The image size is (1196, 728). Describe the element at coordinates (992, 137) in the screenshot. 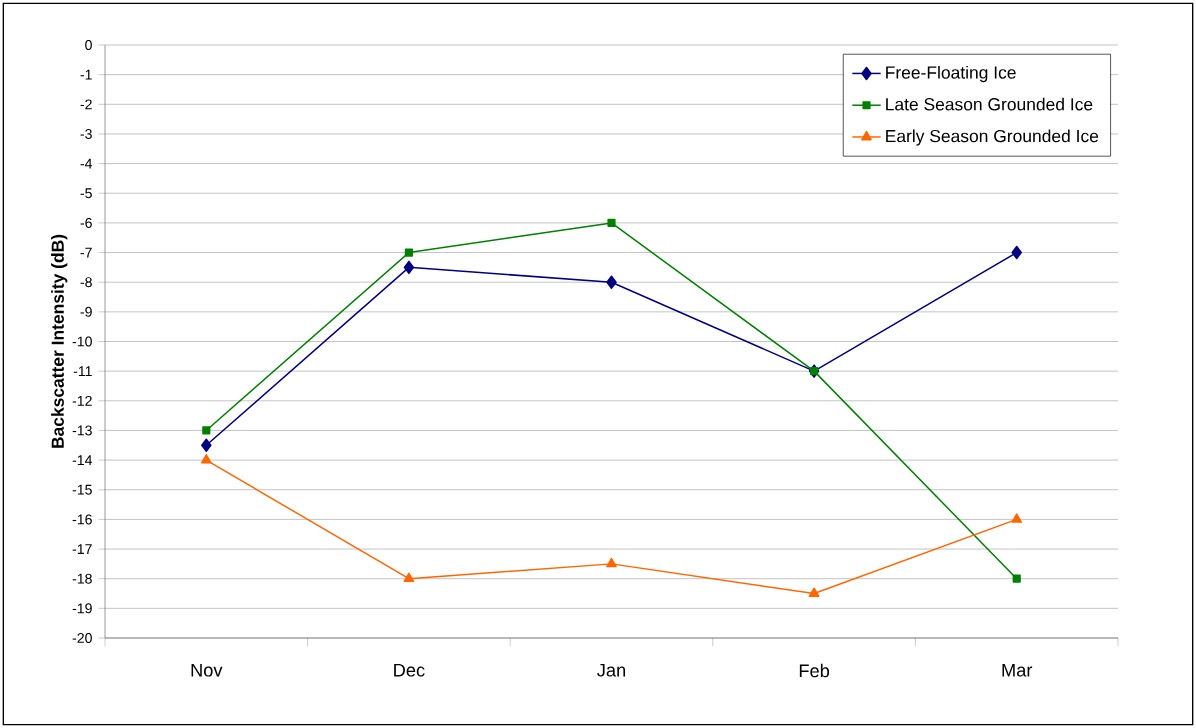

I see `legend-label: Early Season Grounded Ice` at that location.